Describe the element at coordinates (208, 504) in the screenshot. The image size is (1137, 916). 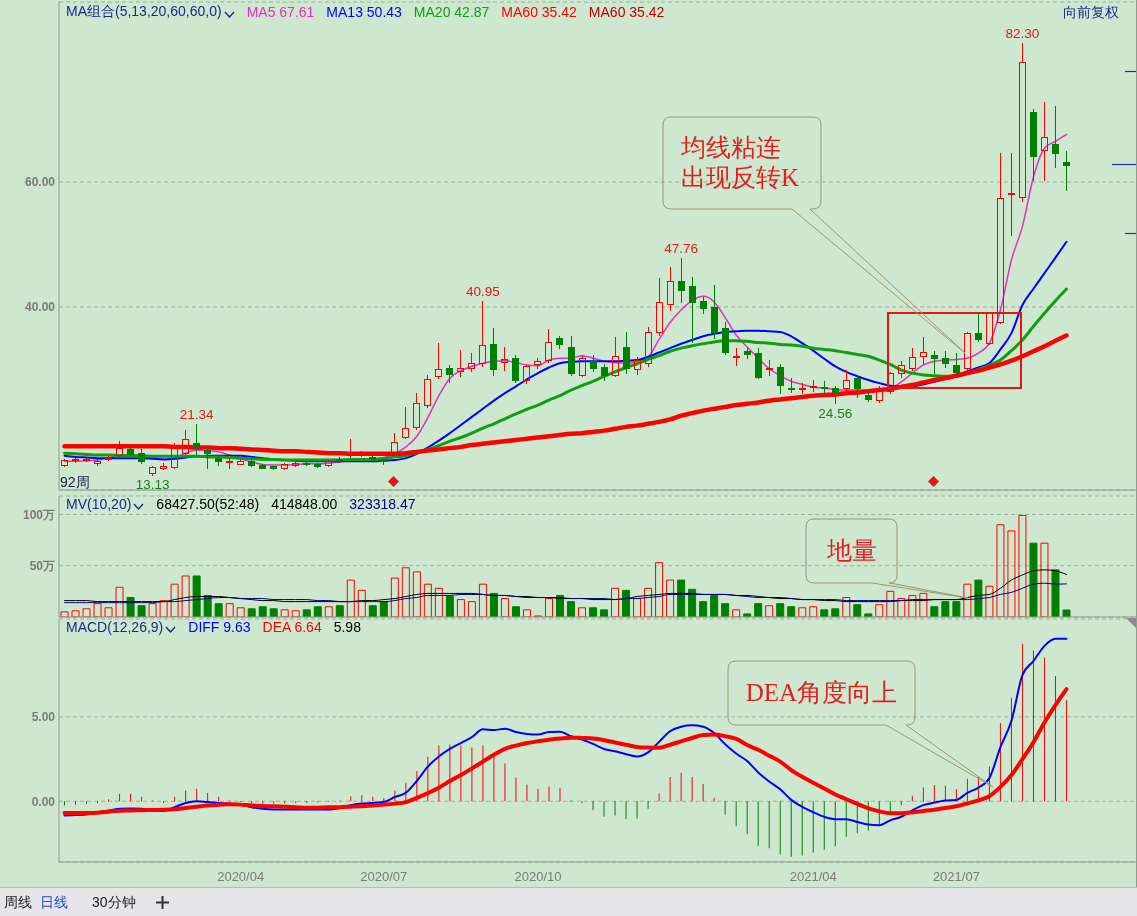
I see `annotation: 68427.50(52:48)` at that location.